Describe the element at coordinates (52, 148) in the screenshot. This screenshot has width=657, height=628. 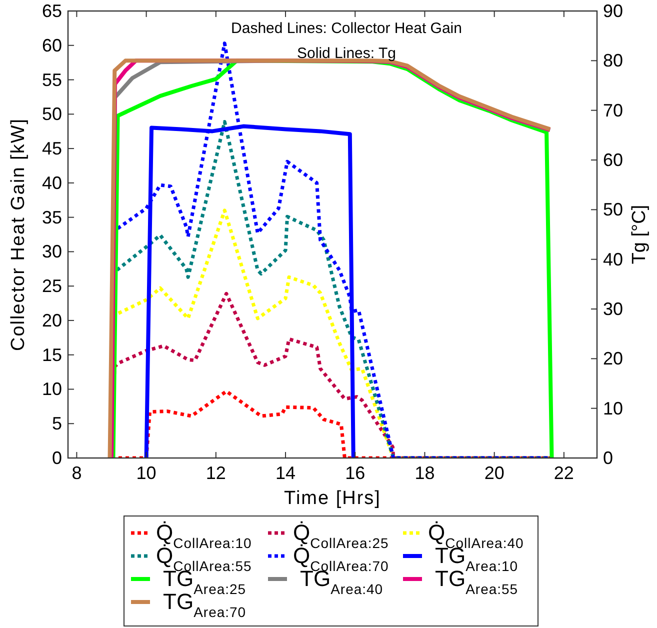
I see `y-tick-label: 45` at that location.